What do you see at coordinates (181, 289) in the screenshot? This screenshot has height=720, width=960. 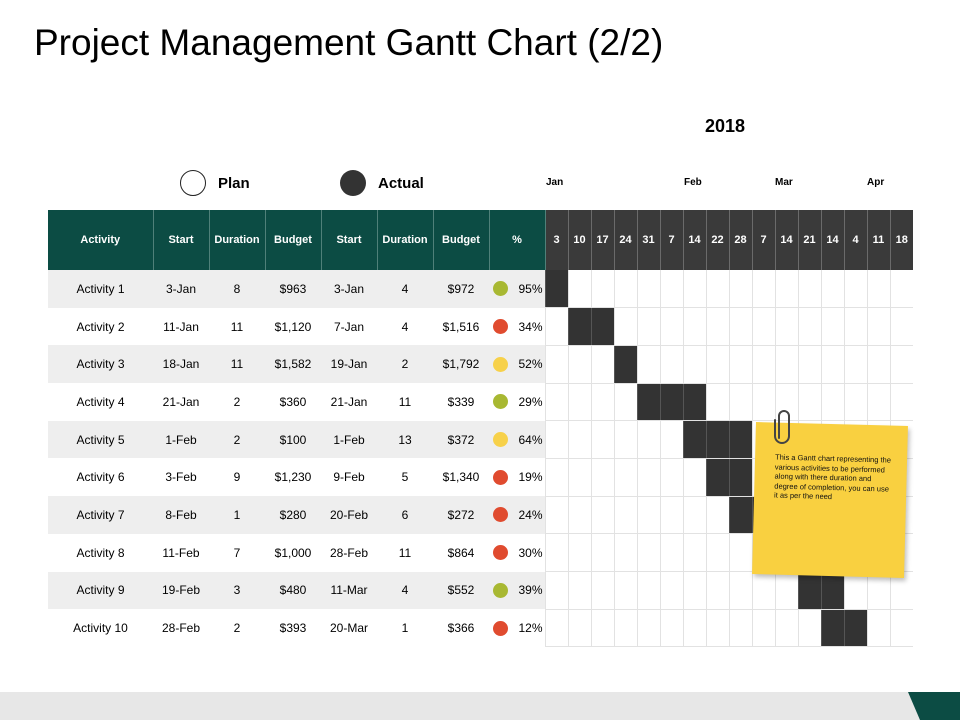 I see `plan-start-cell: 3-Jan` at bounding box center [181, 289].